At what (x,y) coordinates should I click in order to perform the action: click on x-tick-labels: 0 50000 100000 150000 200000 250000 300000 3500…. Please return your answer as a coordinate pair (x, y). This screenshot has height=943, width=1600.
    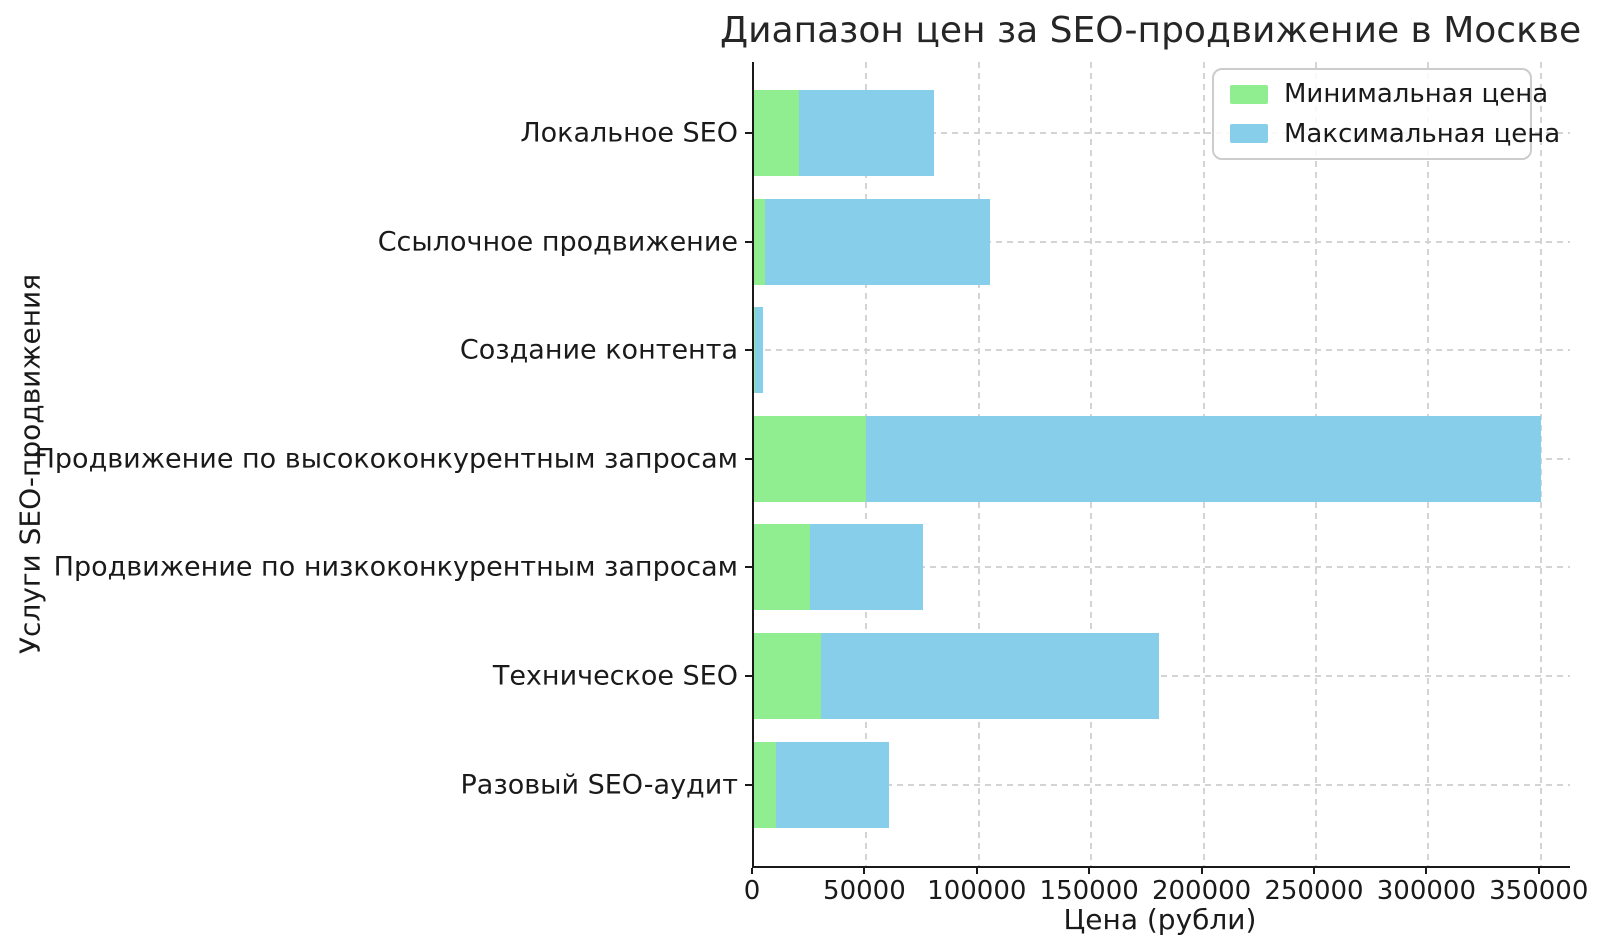
    Looking at the image, I should click on (1166, 893).